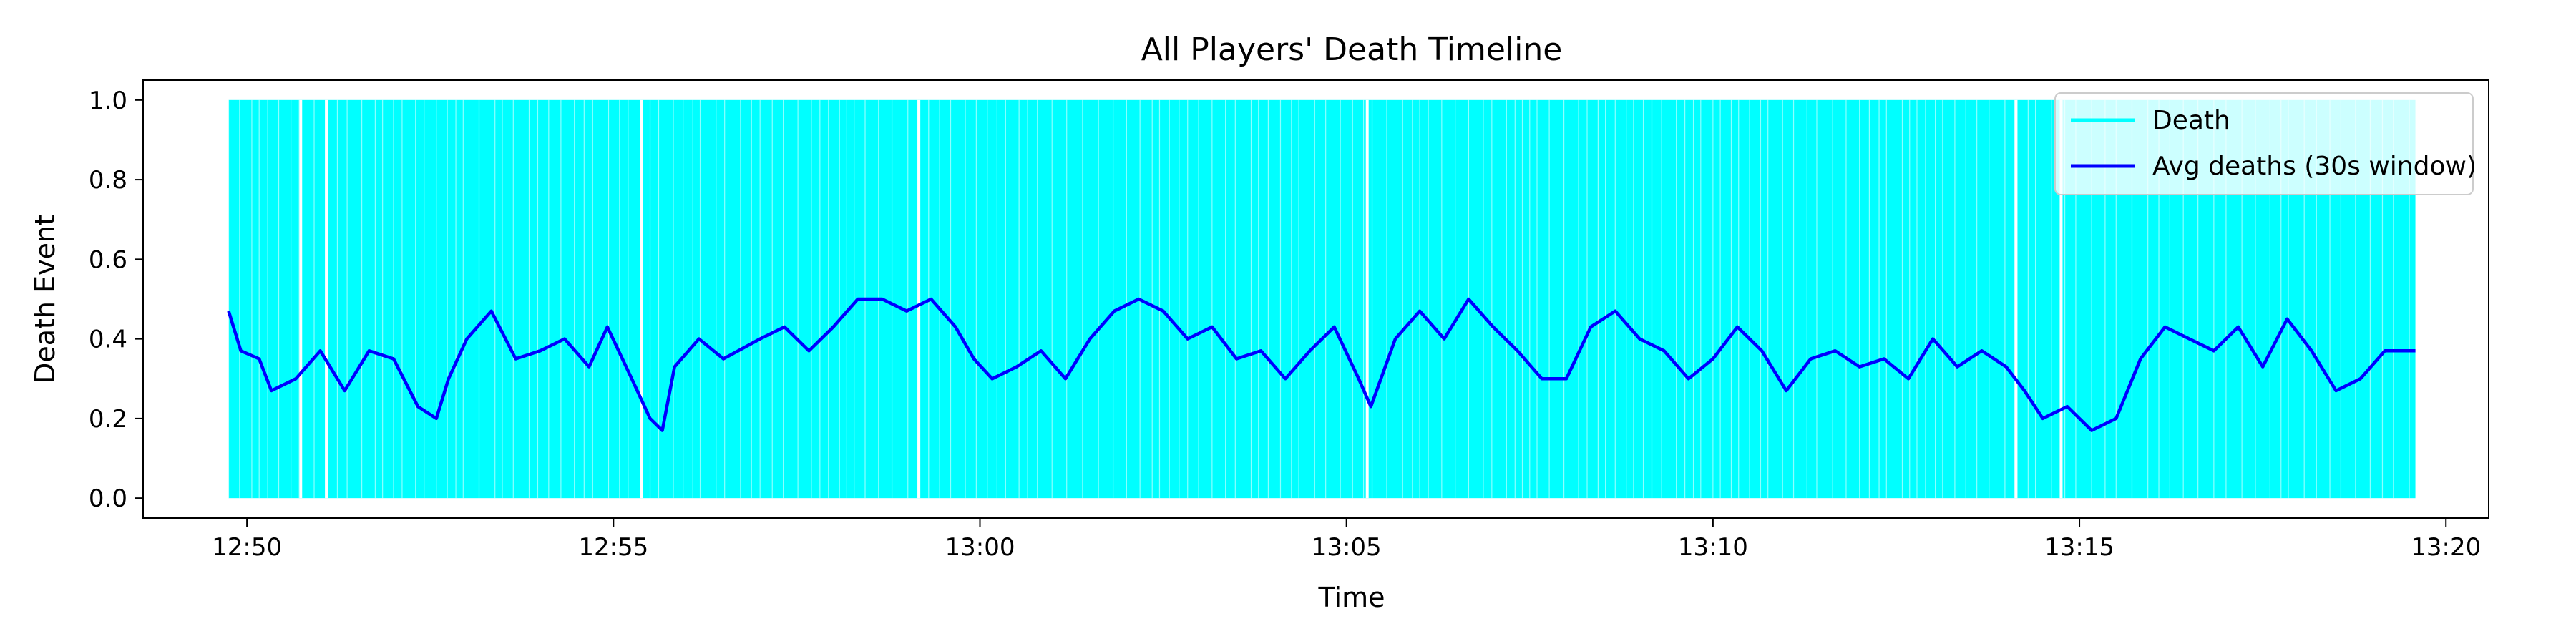 The height and width of the screenshot is (644, 2576). I want to click on x-tick-label: 13:05, so click(1347, 547).